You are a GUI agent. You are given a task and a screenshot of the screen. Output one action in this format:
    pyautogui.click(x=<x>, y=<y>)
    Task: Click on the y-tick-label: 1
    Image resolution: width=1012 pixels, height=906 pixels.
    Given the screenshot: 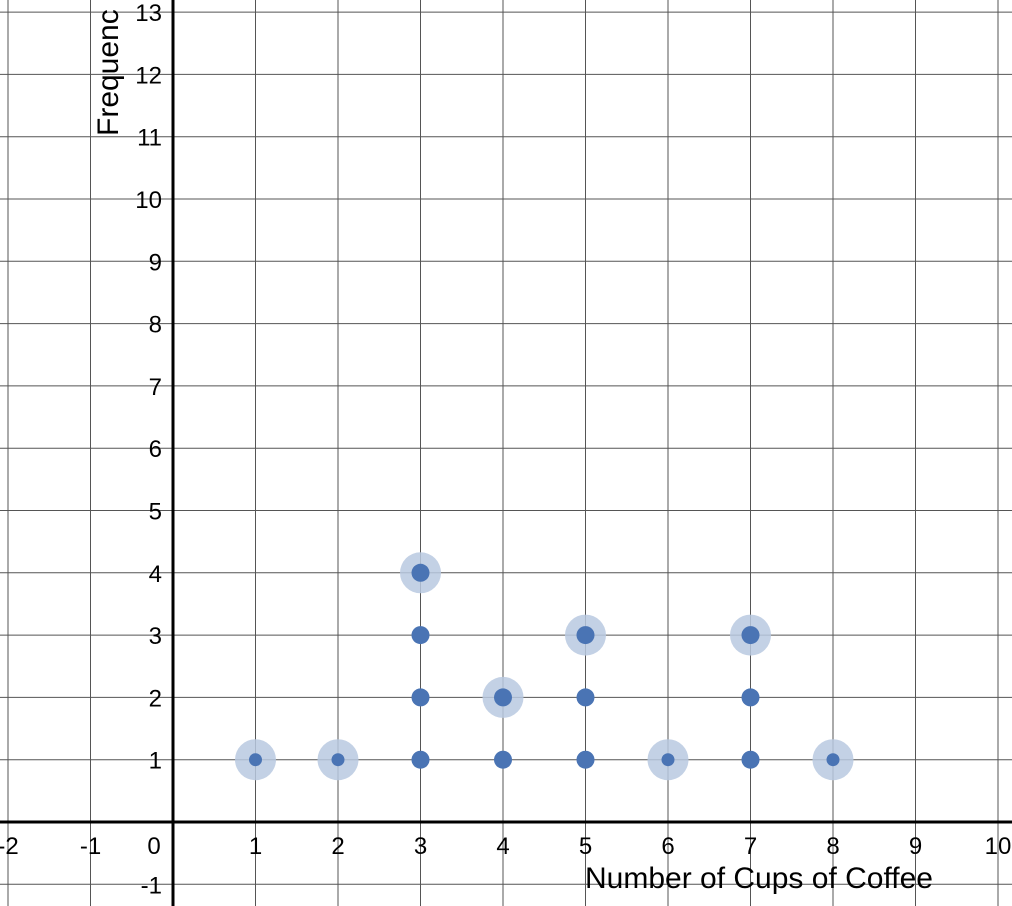 What is the action you would take?
    pyautogui.click(x=155, y=761)
    